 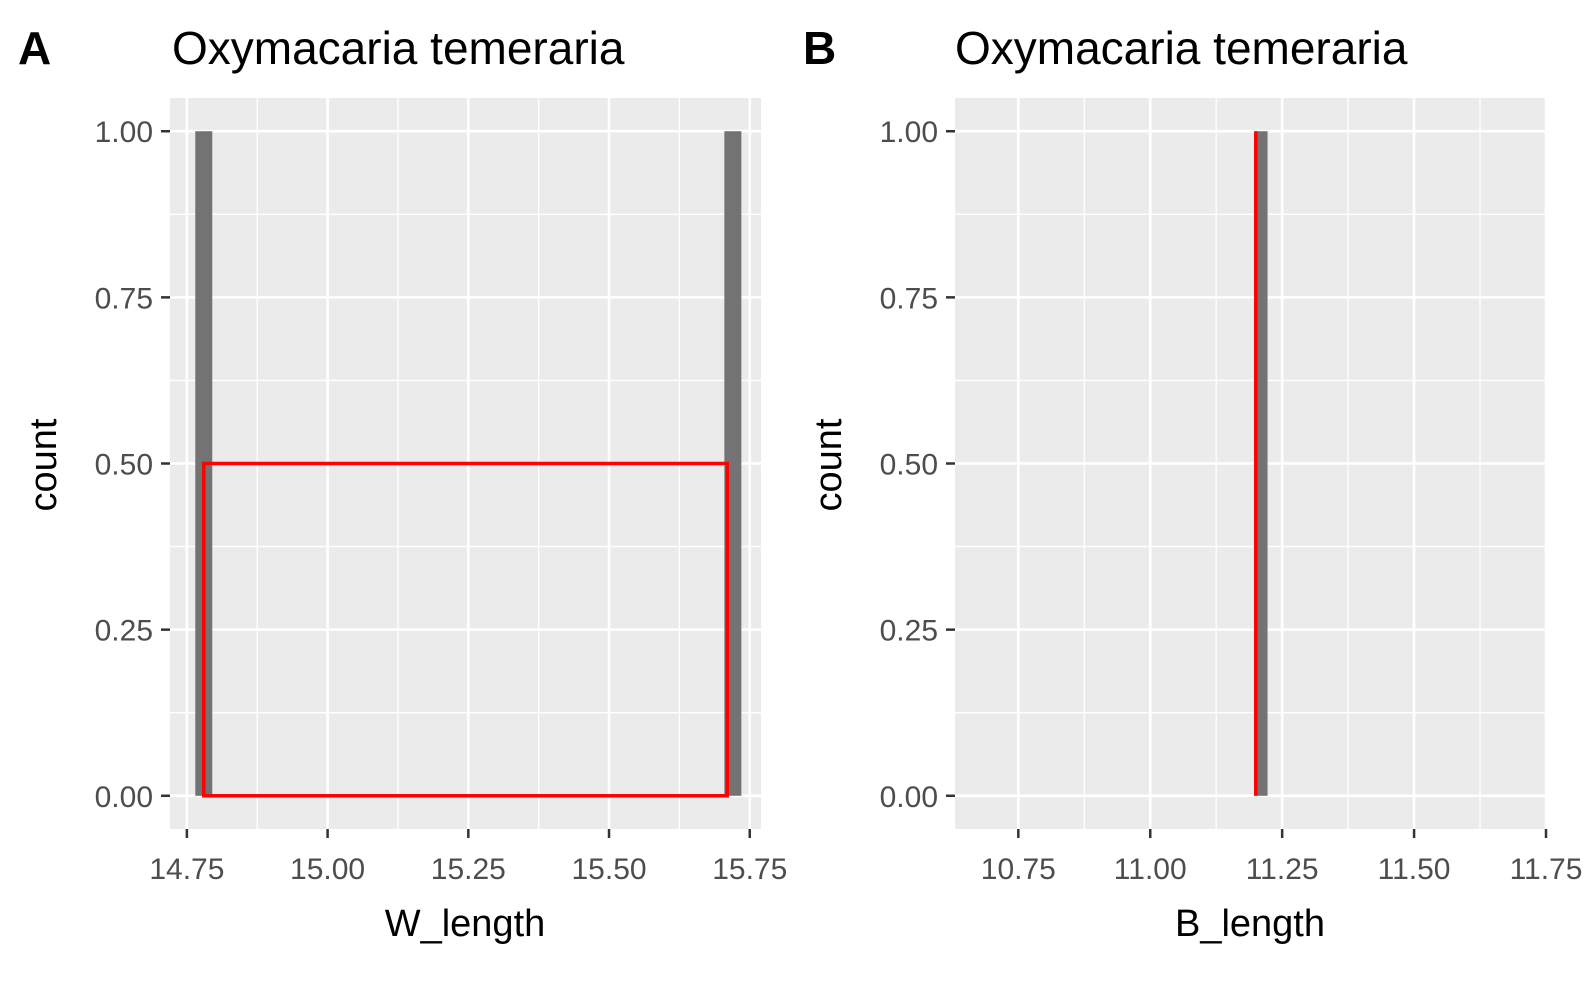 I want to click on x-tick-label: 15.25, so click(x=468, y=869).